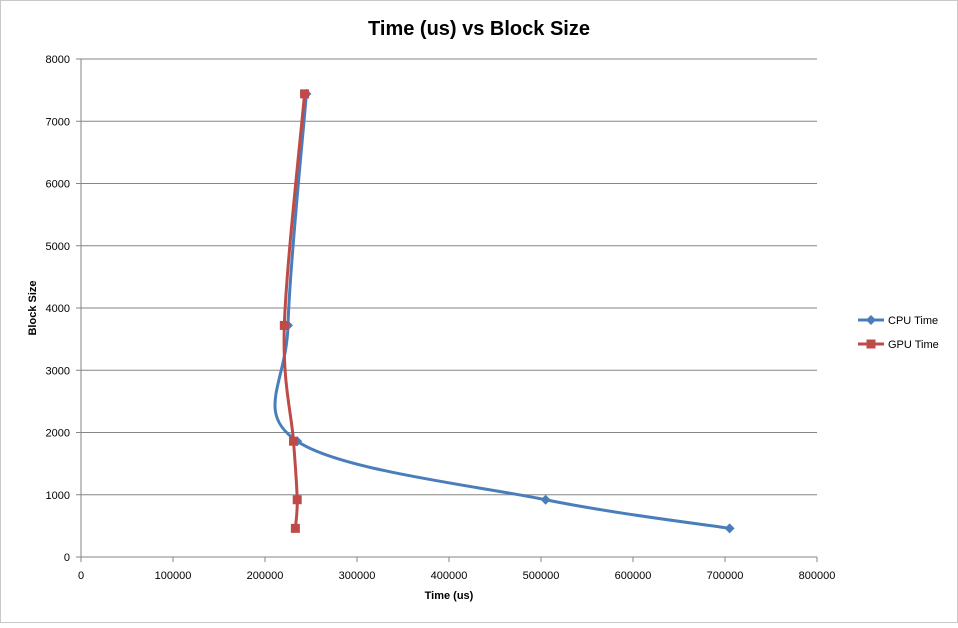 The width and height of the screenshot is (958, 628). Describe the element at coordinates (479, 29) in the screenshot. I see `chart-title: Time (us) vs Block Size` at that location.